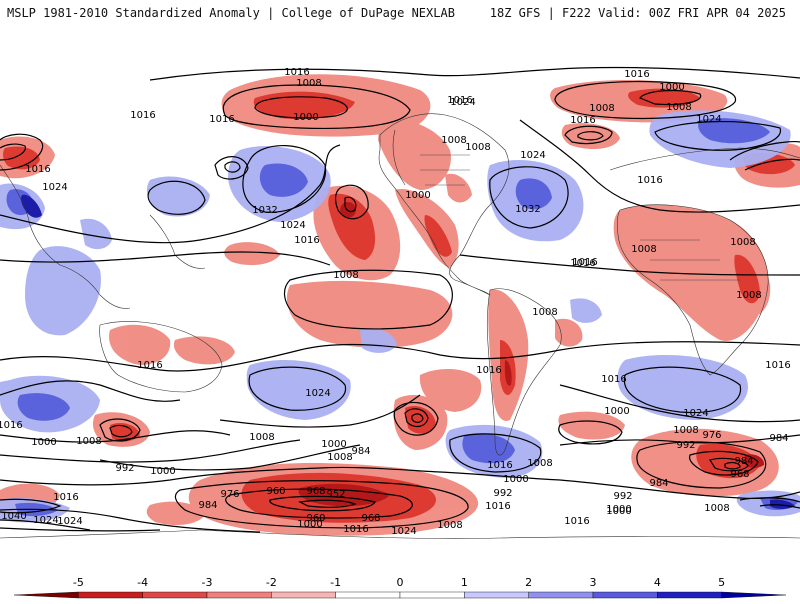  I want to click on colorbar-tick: -4, so click(142, 582).